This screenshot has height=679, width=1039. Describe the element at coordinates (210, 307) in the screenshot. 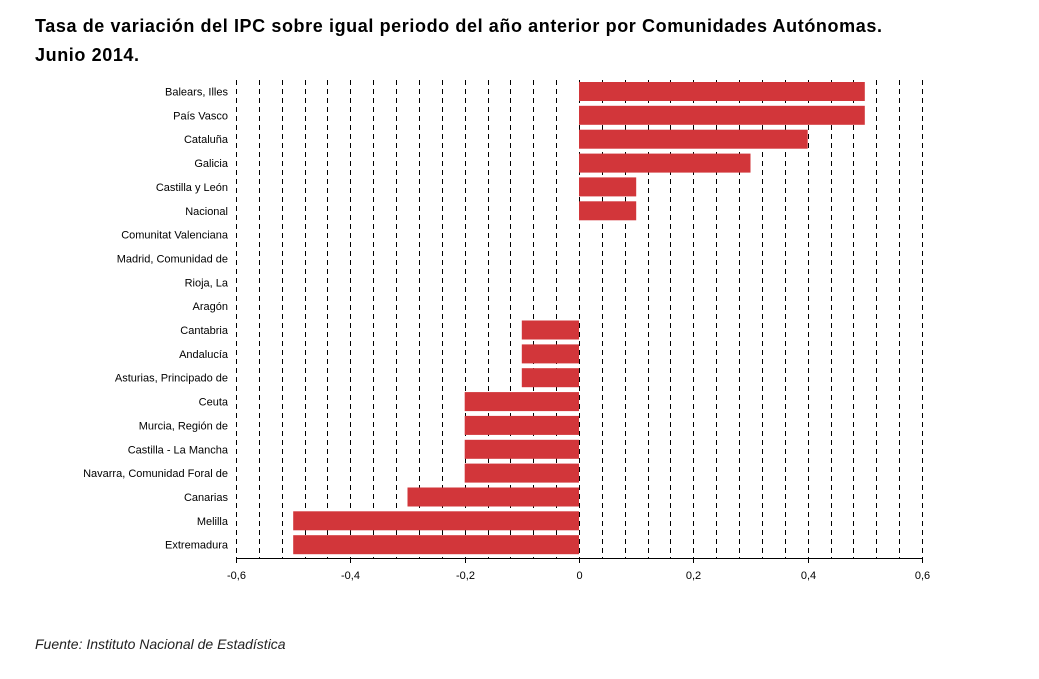

I see `category-label: Aragón` at that location.